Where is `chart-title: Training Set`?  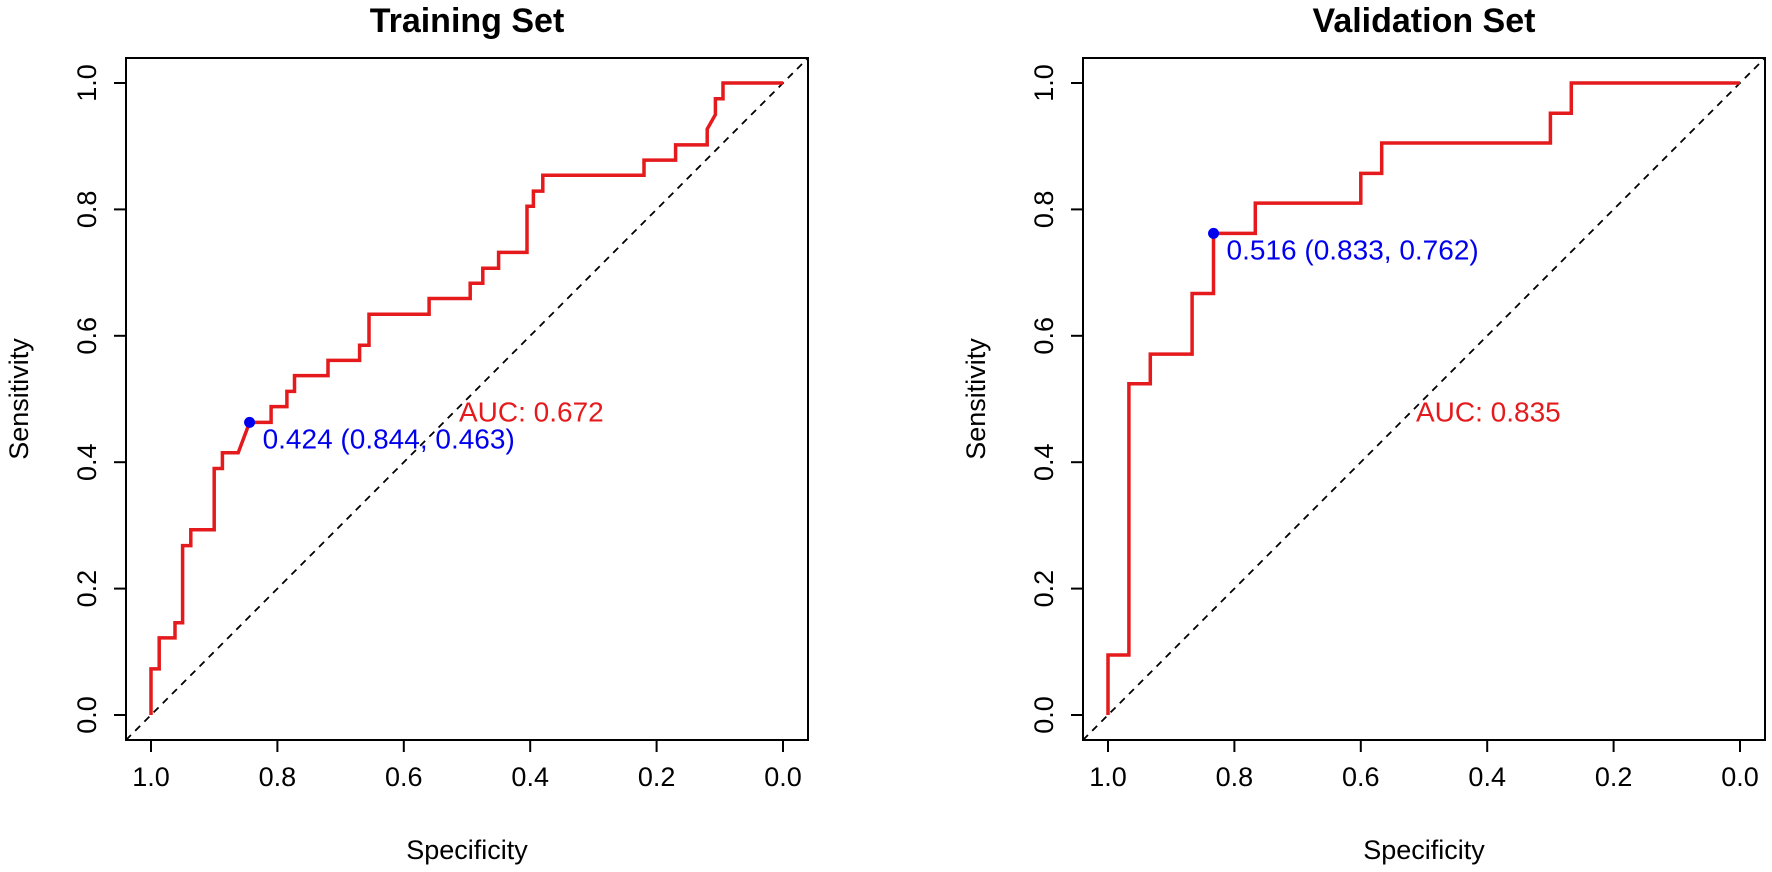
chart-title: Training Set is located at coordinates (467, 21).